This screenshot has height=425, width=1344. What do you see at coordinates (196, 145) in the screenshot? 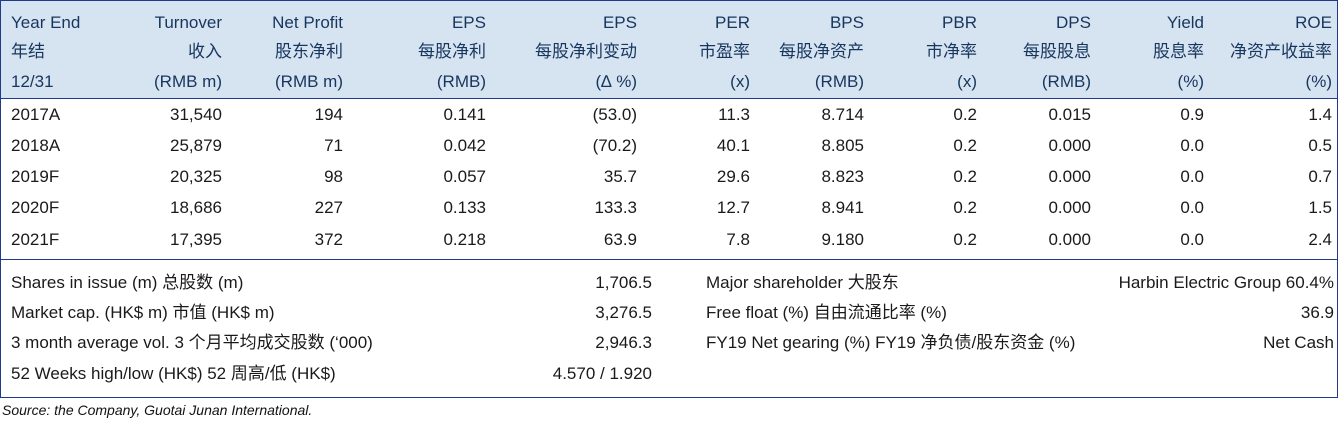
I see `cell-turnover: 25,879` at bounding box center [196, 145].